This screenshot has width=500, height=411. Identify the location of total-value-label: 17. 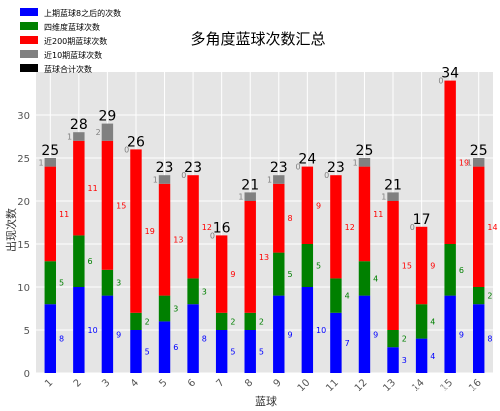
(422, 220).